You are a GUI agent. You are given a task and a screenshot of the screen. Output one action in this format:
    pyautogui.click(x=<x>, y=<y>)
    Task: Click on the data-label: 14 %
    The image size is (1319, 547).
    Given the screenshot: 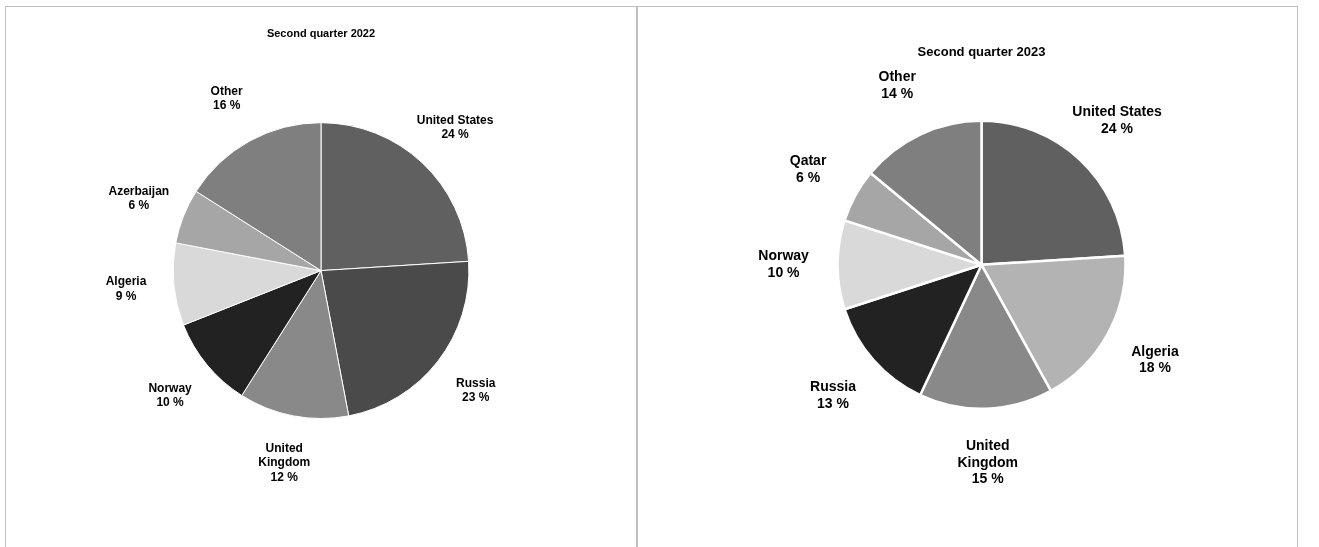 What is the action you would take?
    pyautogui.click(x=897, y=92)
    